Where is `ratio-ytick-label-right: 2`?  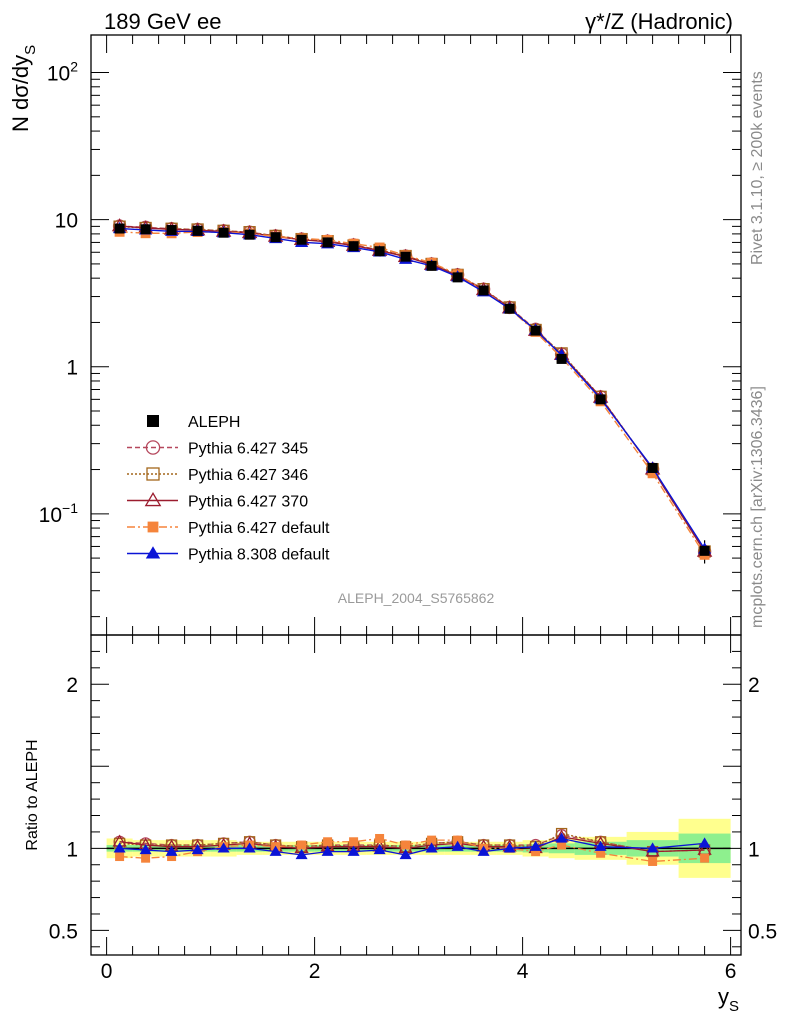
ratio-ytick-label-right: 2 is located at coordinates (754, 685).